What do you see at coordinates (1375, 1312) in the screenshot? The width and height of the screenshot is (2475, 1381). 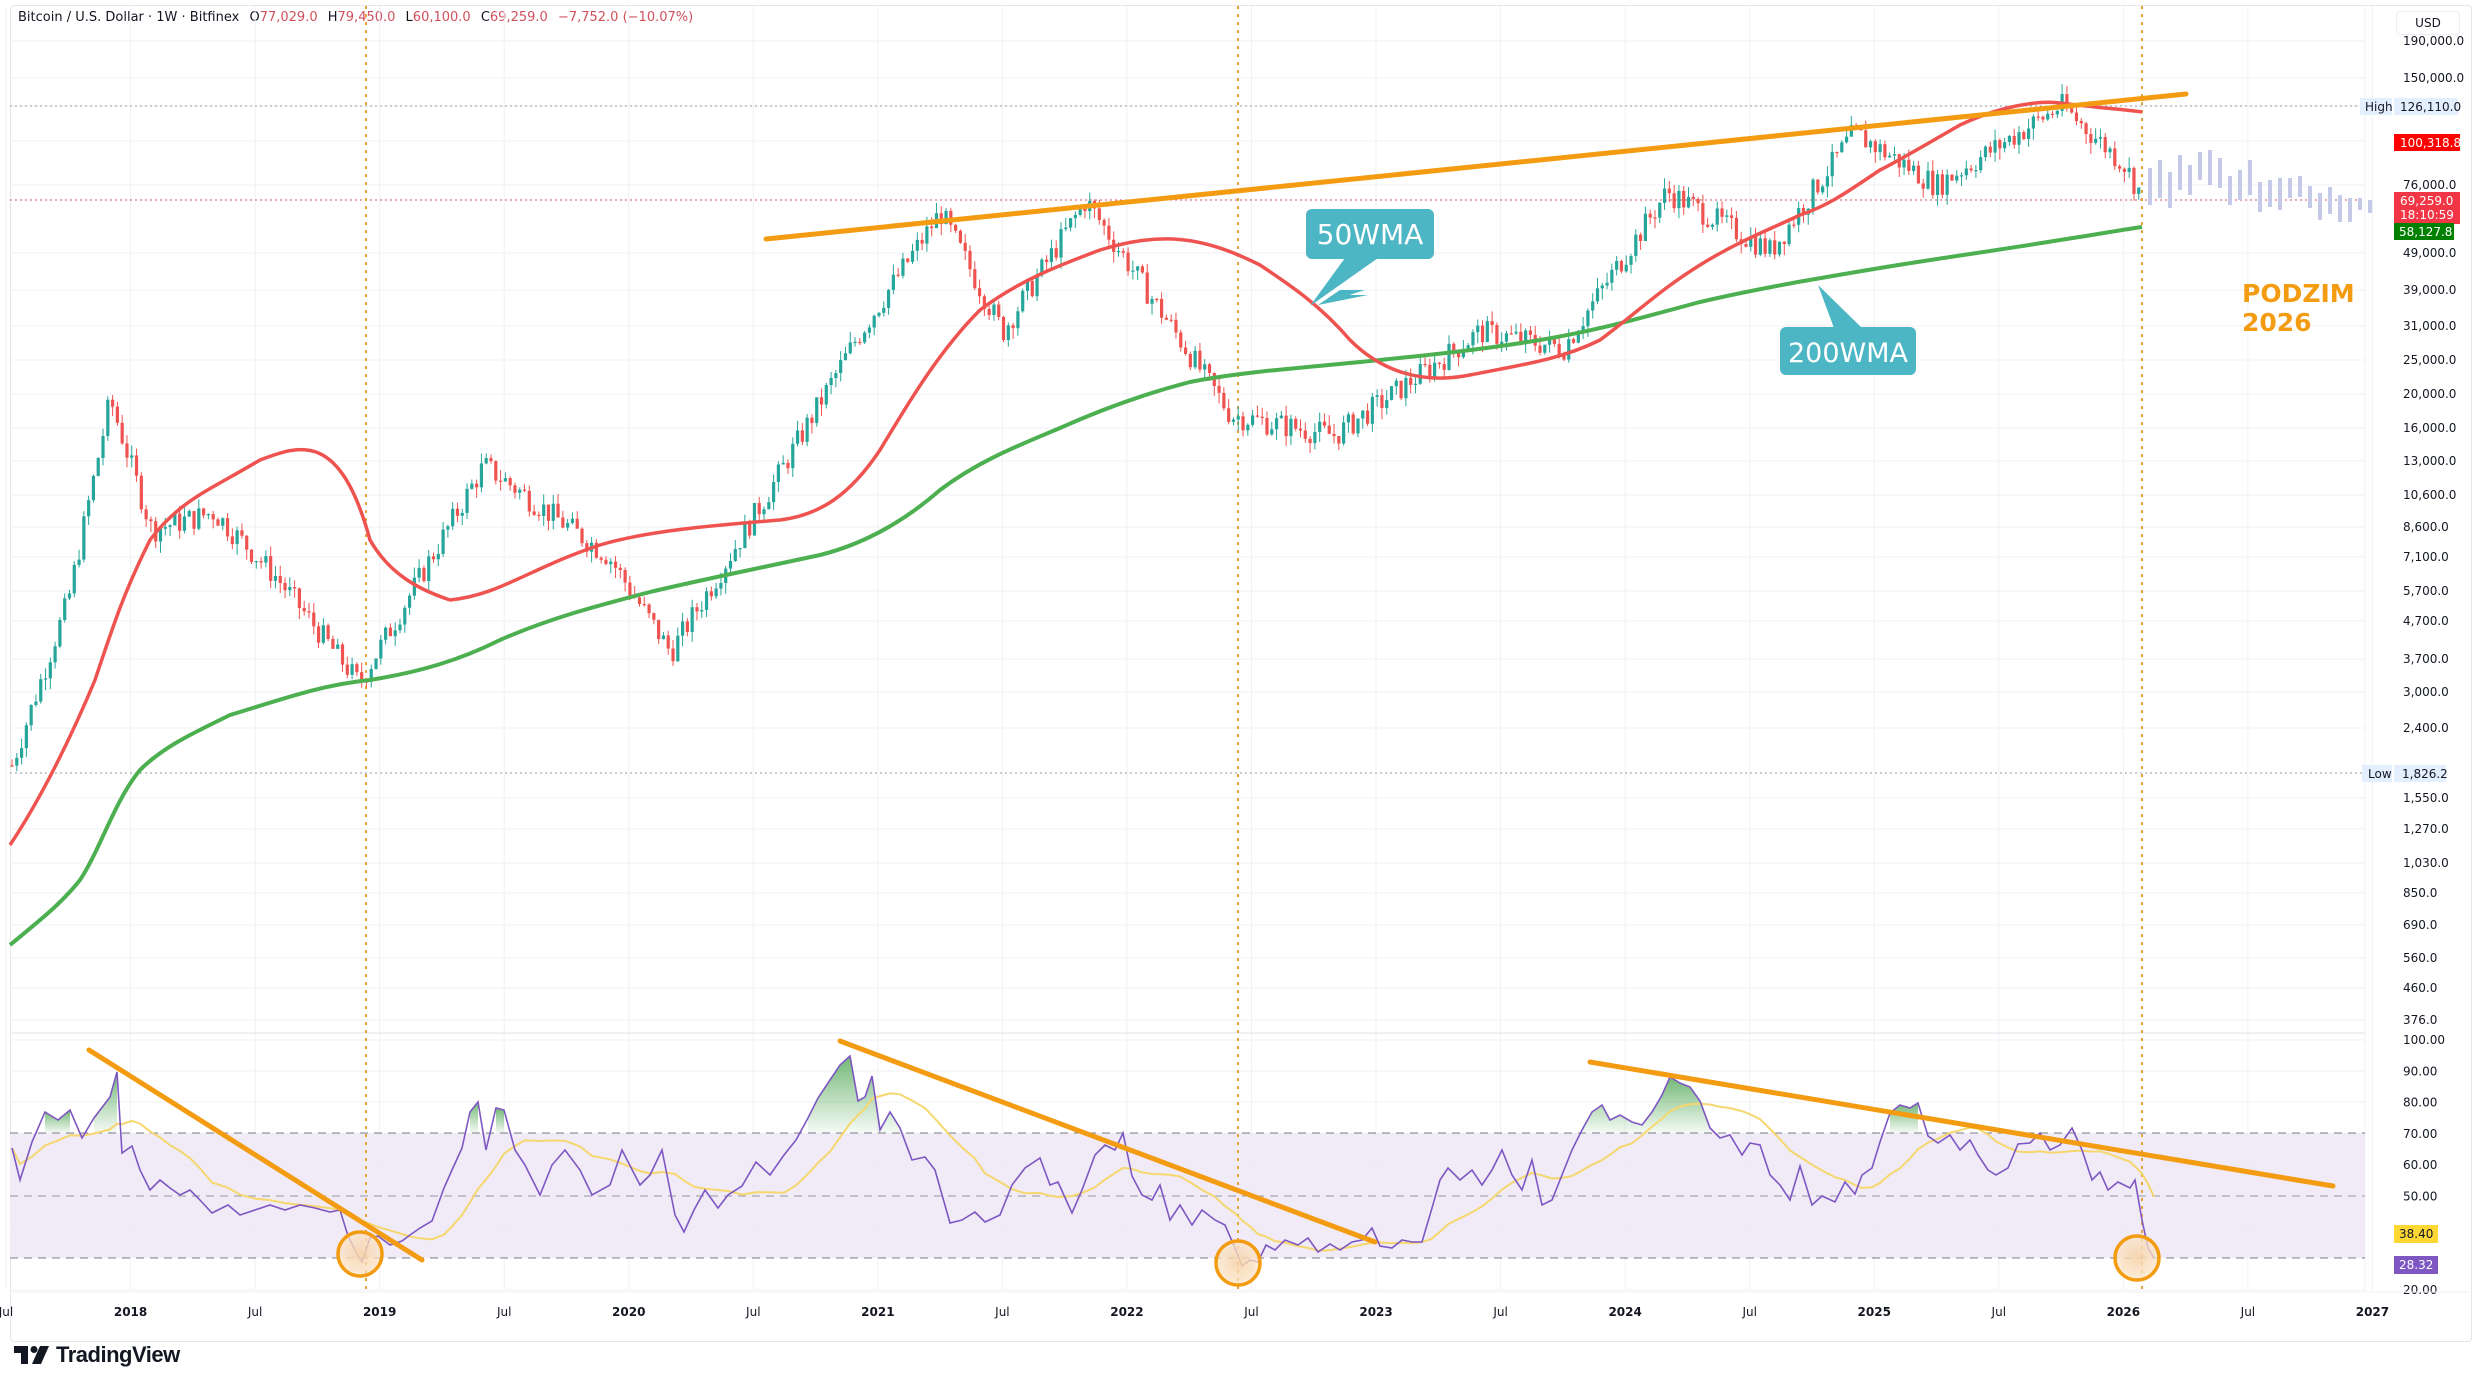 I see `time-tick: 2023` at bounding box center [1375, 1312].